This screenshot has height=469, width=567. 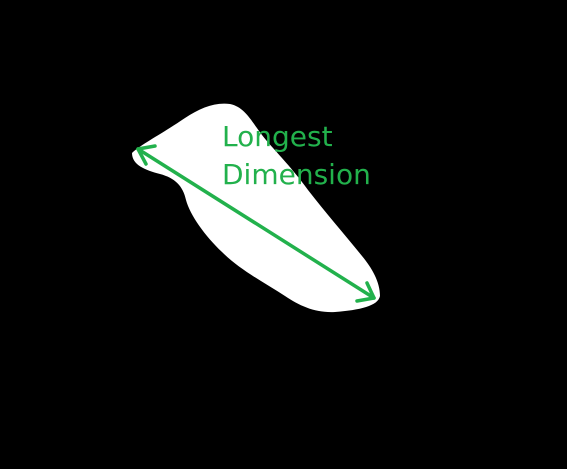 I want to click on arrow-head-start, so click(x=146, y=155).